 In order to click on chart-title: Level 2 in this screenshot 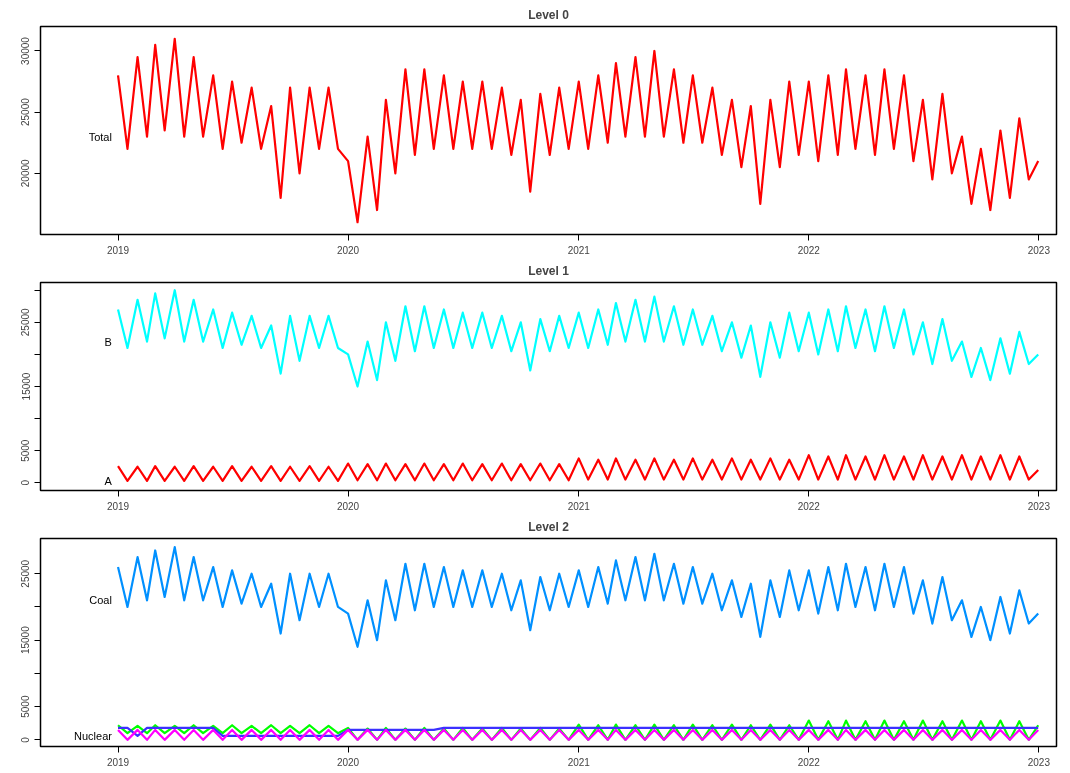, I will do `click(549, 526)`.